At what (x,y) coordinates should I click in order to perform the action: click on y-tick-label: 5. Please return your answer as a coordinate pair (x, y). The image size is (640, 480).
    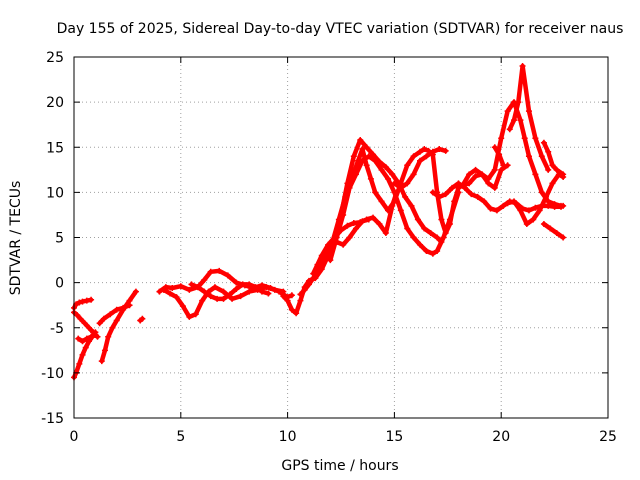
    Looking at the image, I should click on (59, 239).